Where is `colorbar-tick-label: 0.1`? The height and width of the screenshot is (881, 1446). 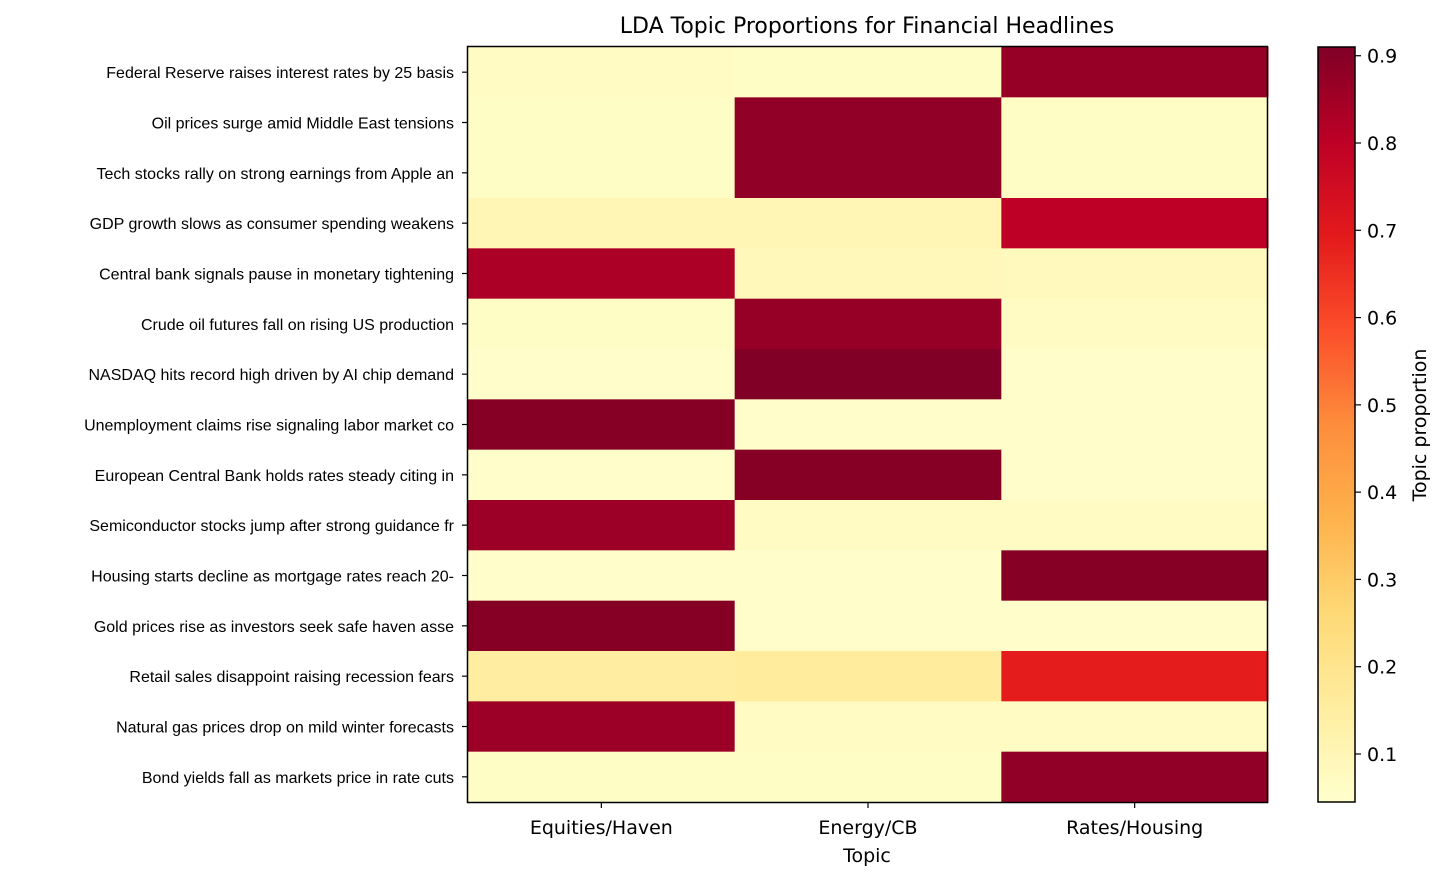
colorbar-tick-label: 0.1 is located at coordinates (1382, 755).